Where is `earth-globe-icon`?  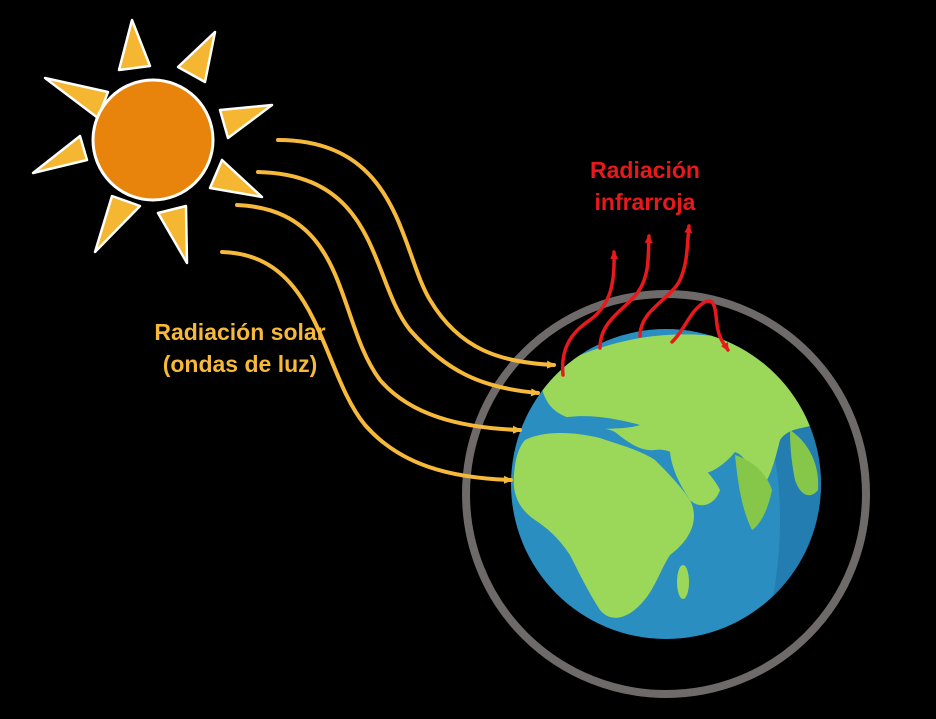
earth-globe-icon is located at coordinates (666, 484).